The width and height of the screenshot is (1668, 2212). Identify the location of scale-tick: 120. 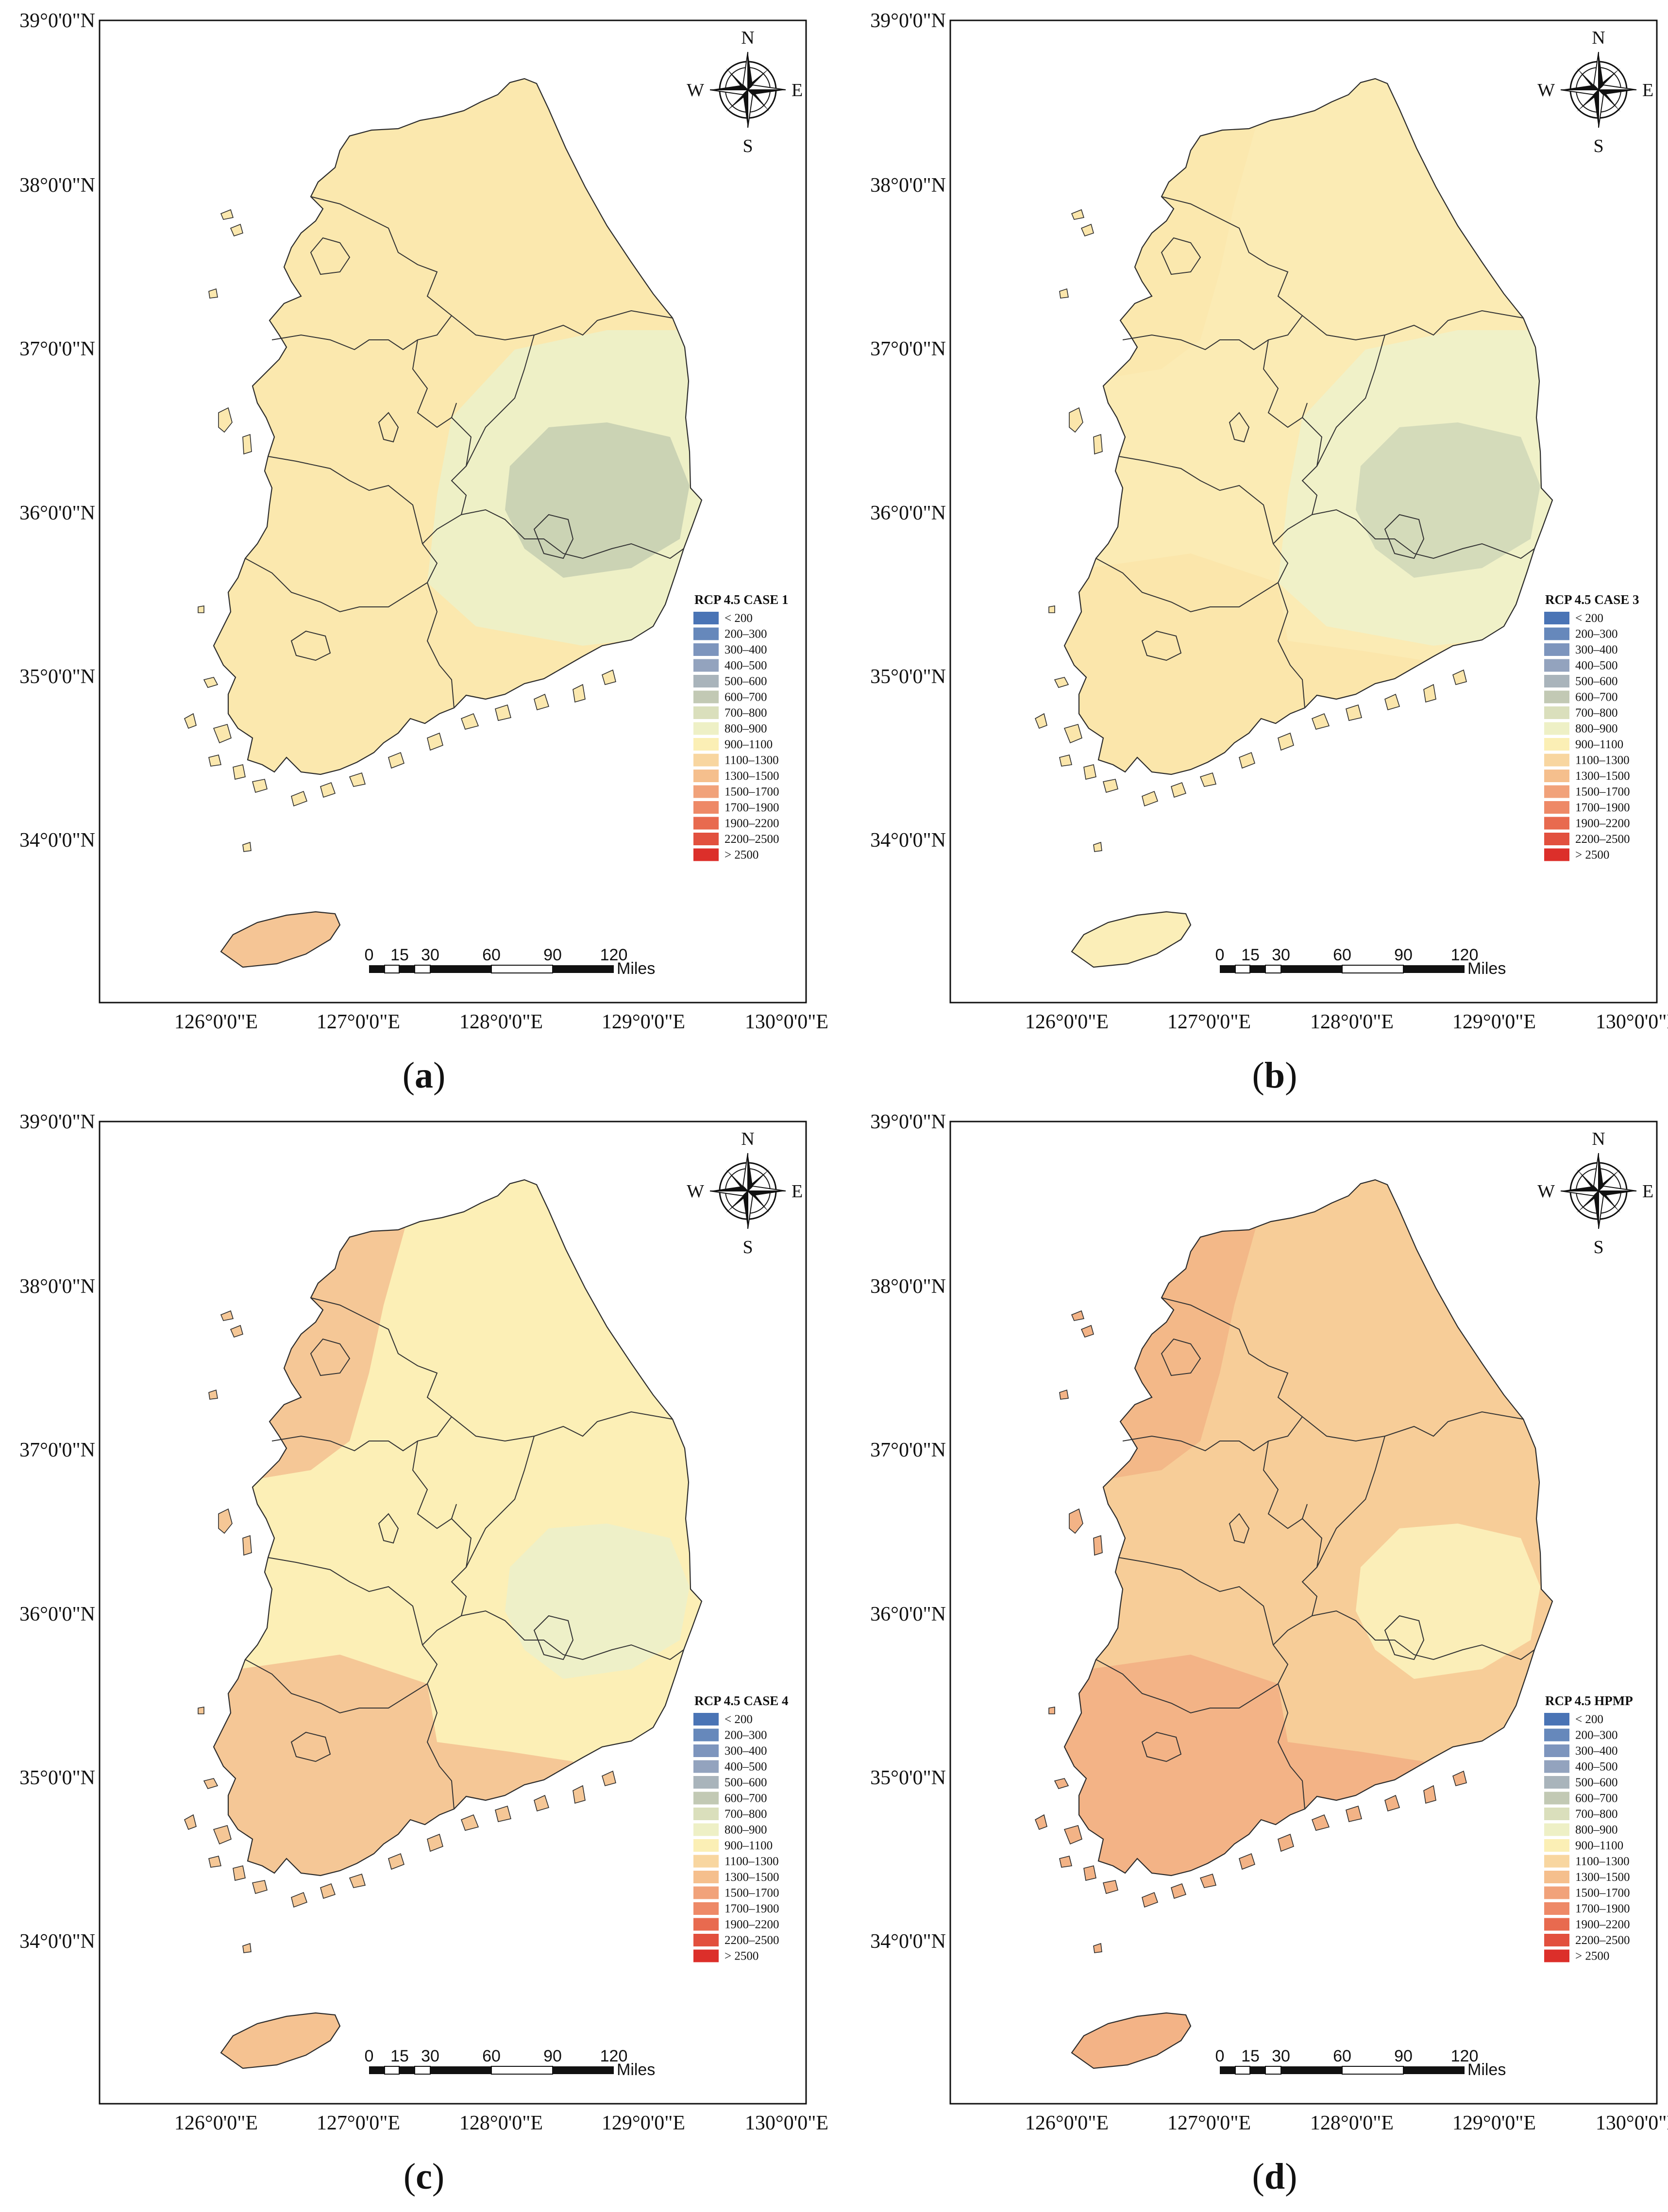
(614, 955).